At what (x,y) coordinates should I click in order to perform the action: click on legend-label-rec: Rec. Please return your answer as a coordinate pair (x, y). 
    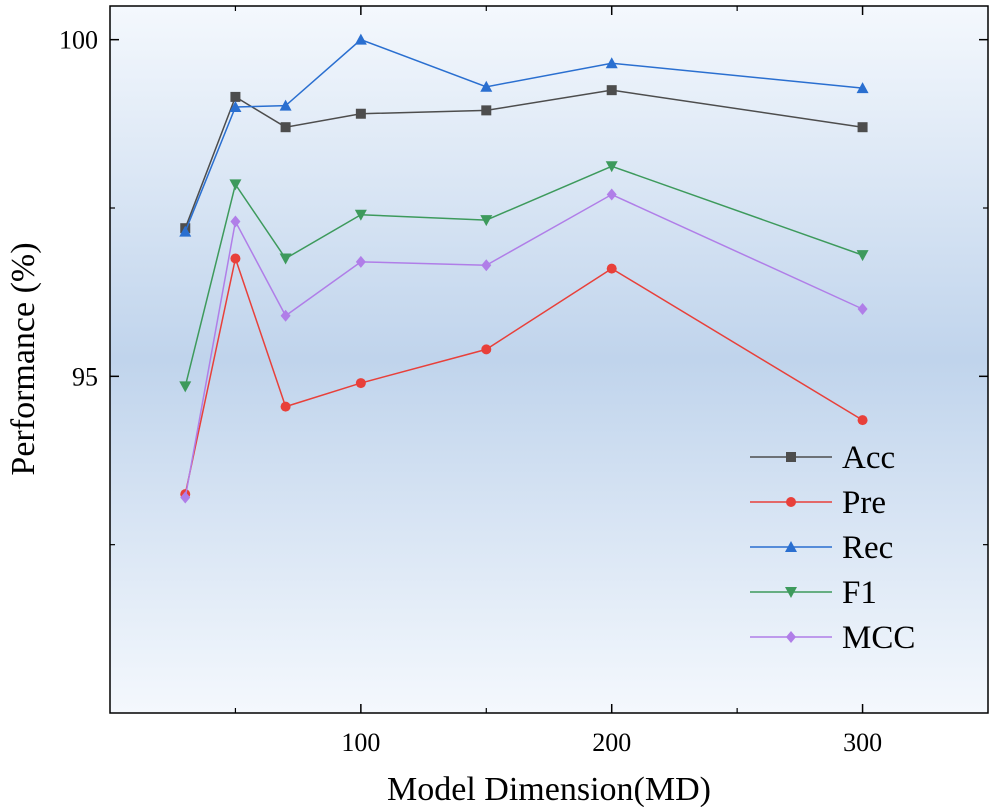
    Looking at the image, I should click on (867, 548).